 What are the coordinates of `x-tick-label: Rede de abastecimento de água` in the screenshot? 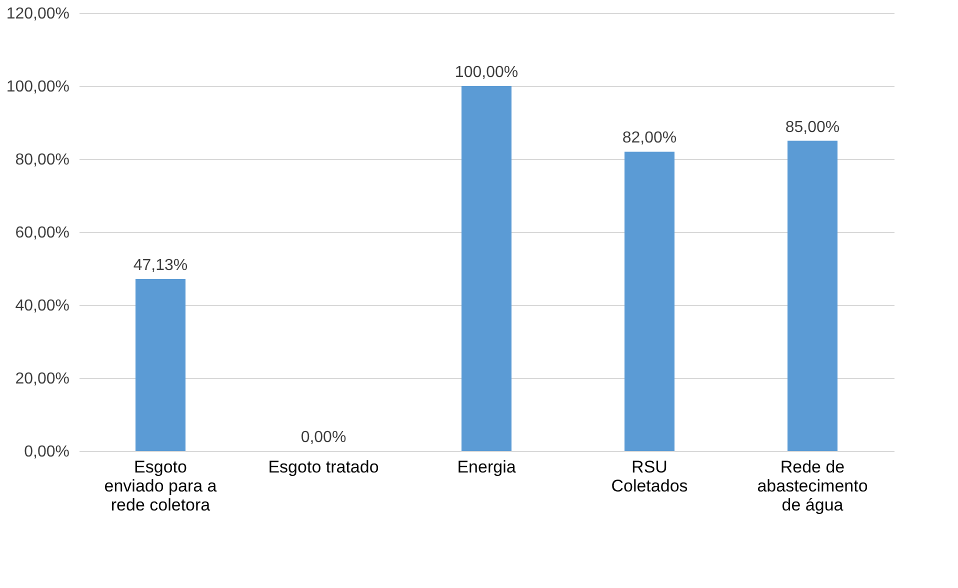 It's located at (812, 486).